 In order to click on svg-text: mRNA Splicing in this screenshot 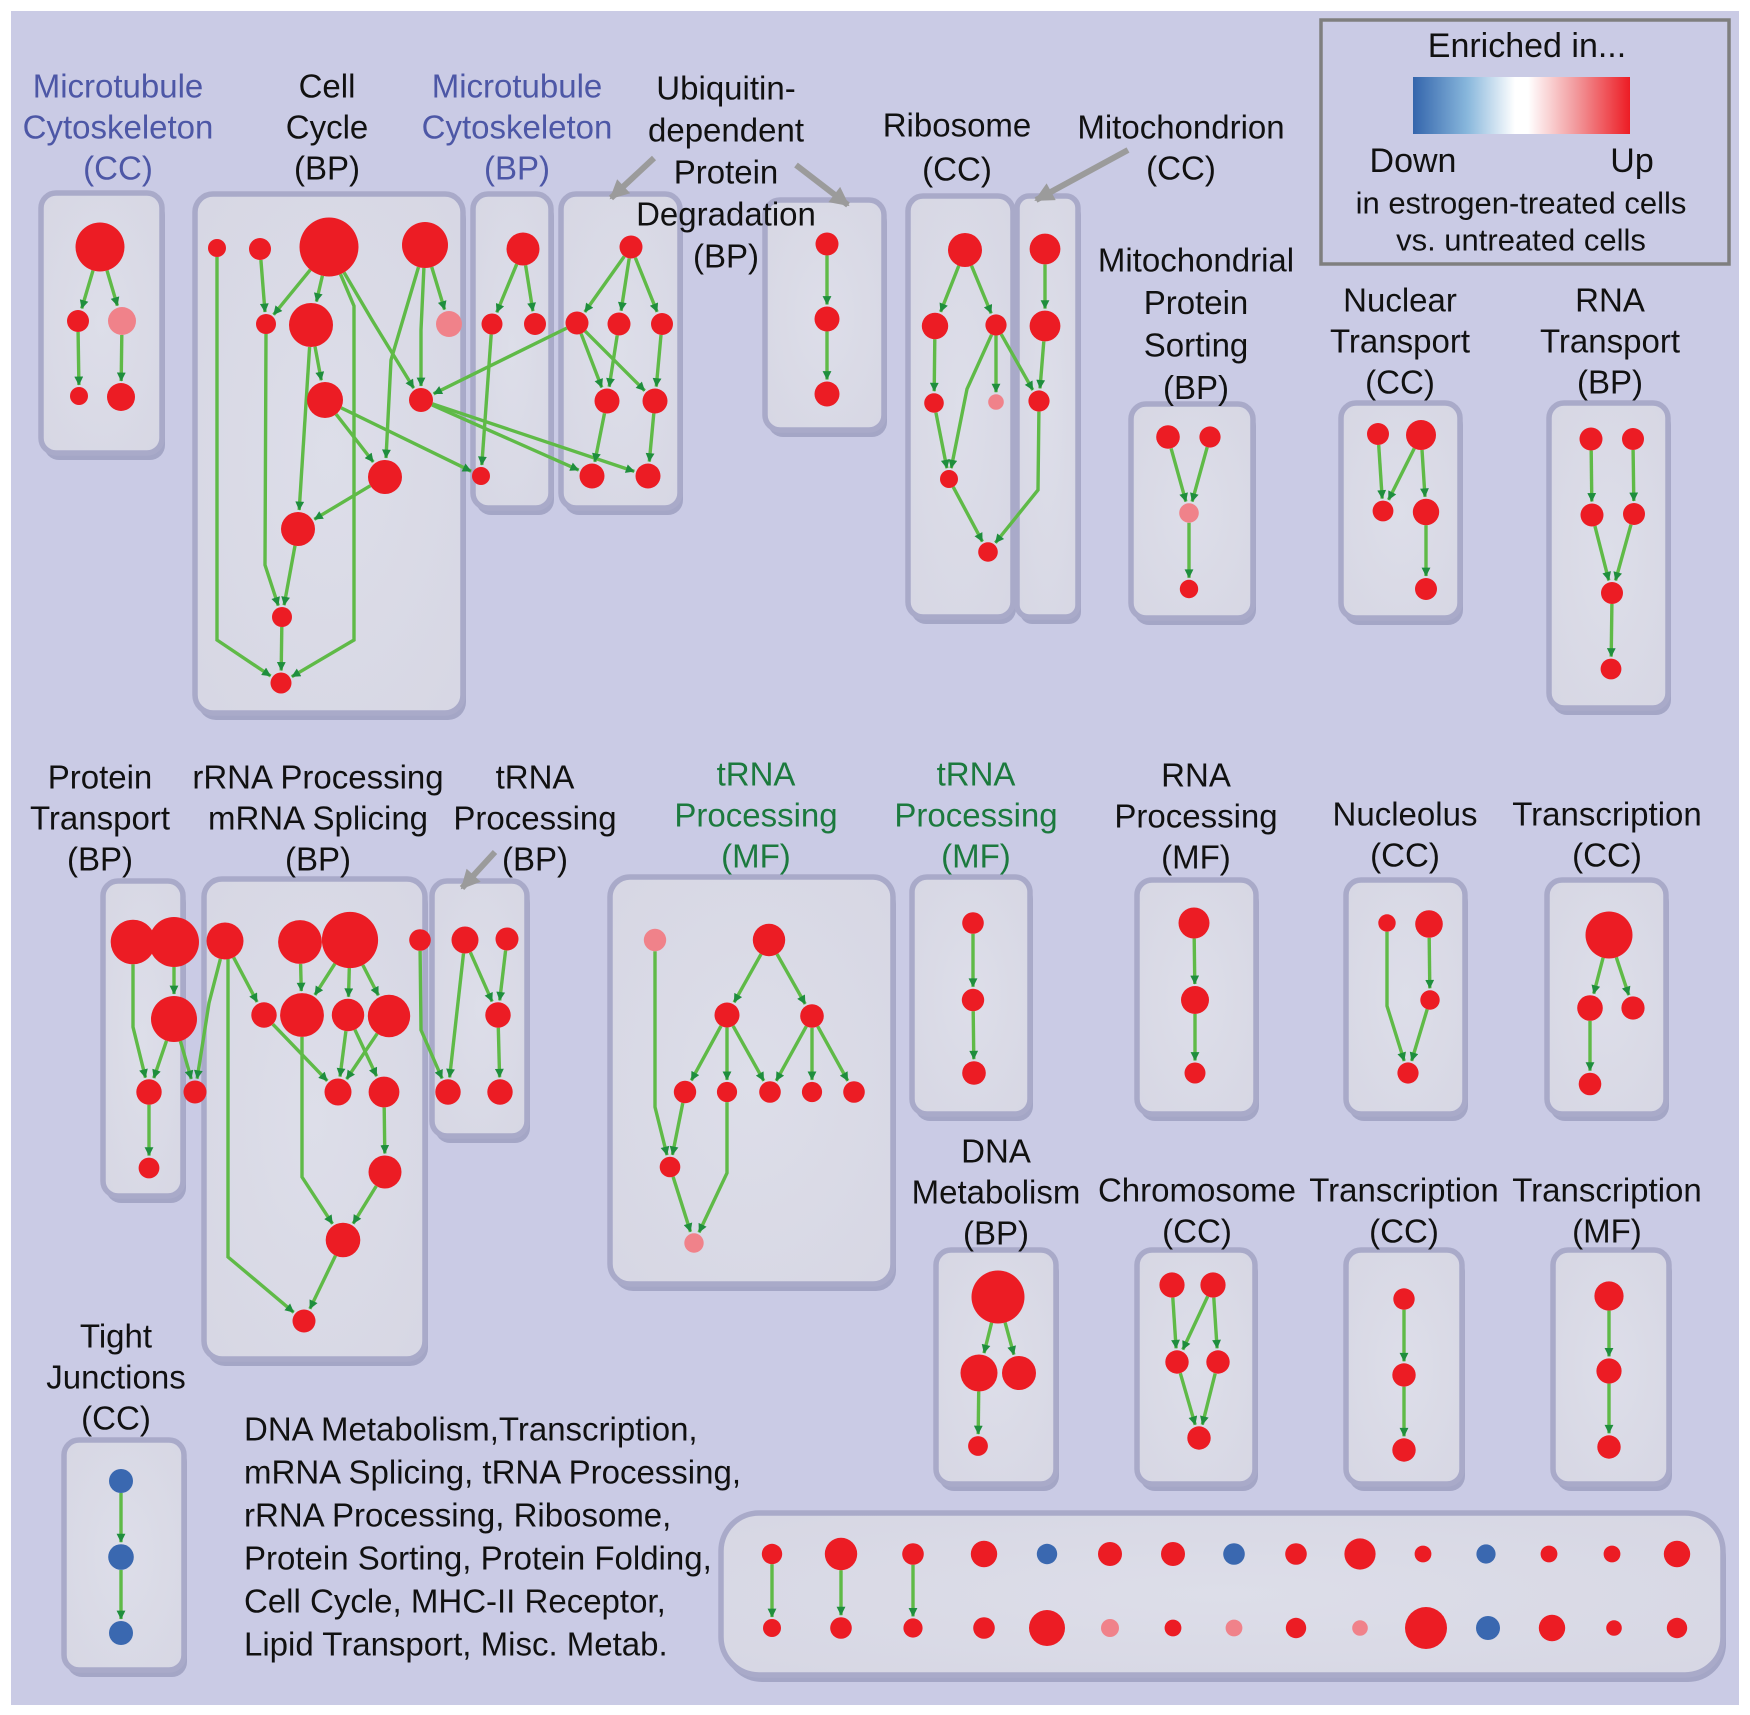, I will do `click(318, 818)`.